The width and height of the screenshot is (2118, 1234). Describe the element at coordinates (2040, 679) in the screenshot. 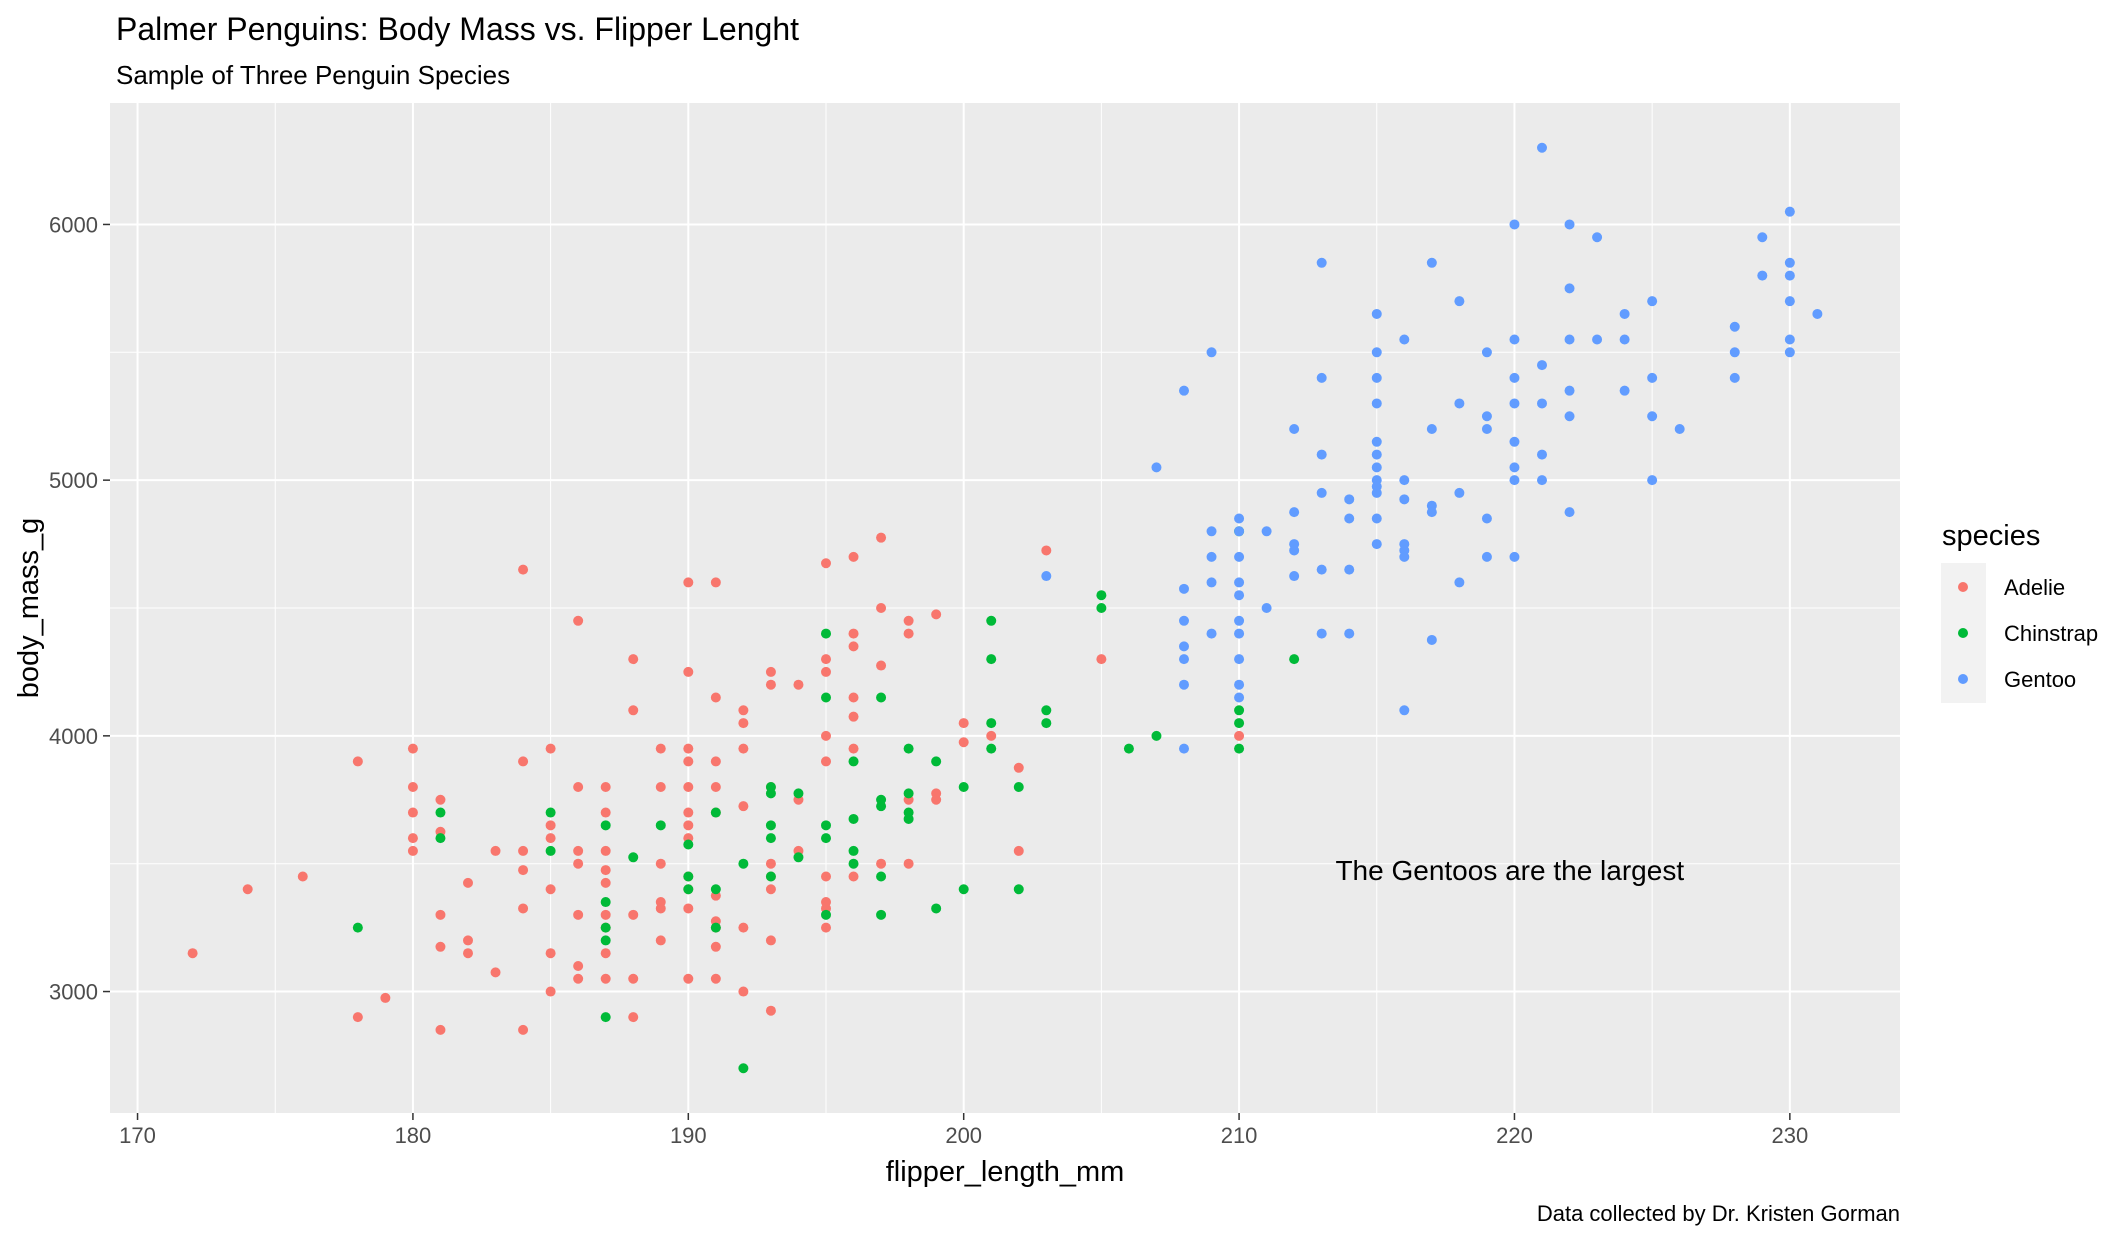

I see `legend-label-gentoo: Gentoo` at that location.